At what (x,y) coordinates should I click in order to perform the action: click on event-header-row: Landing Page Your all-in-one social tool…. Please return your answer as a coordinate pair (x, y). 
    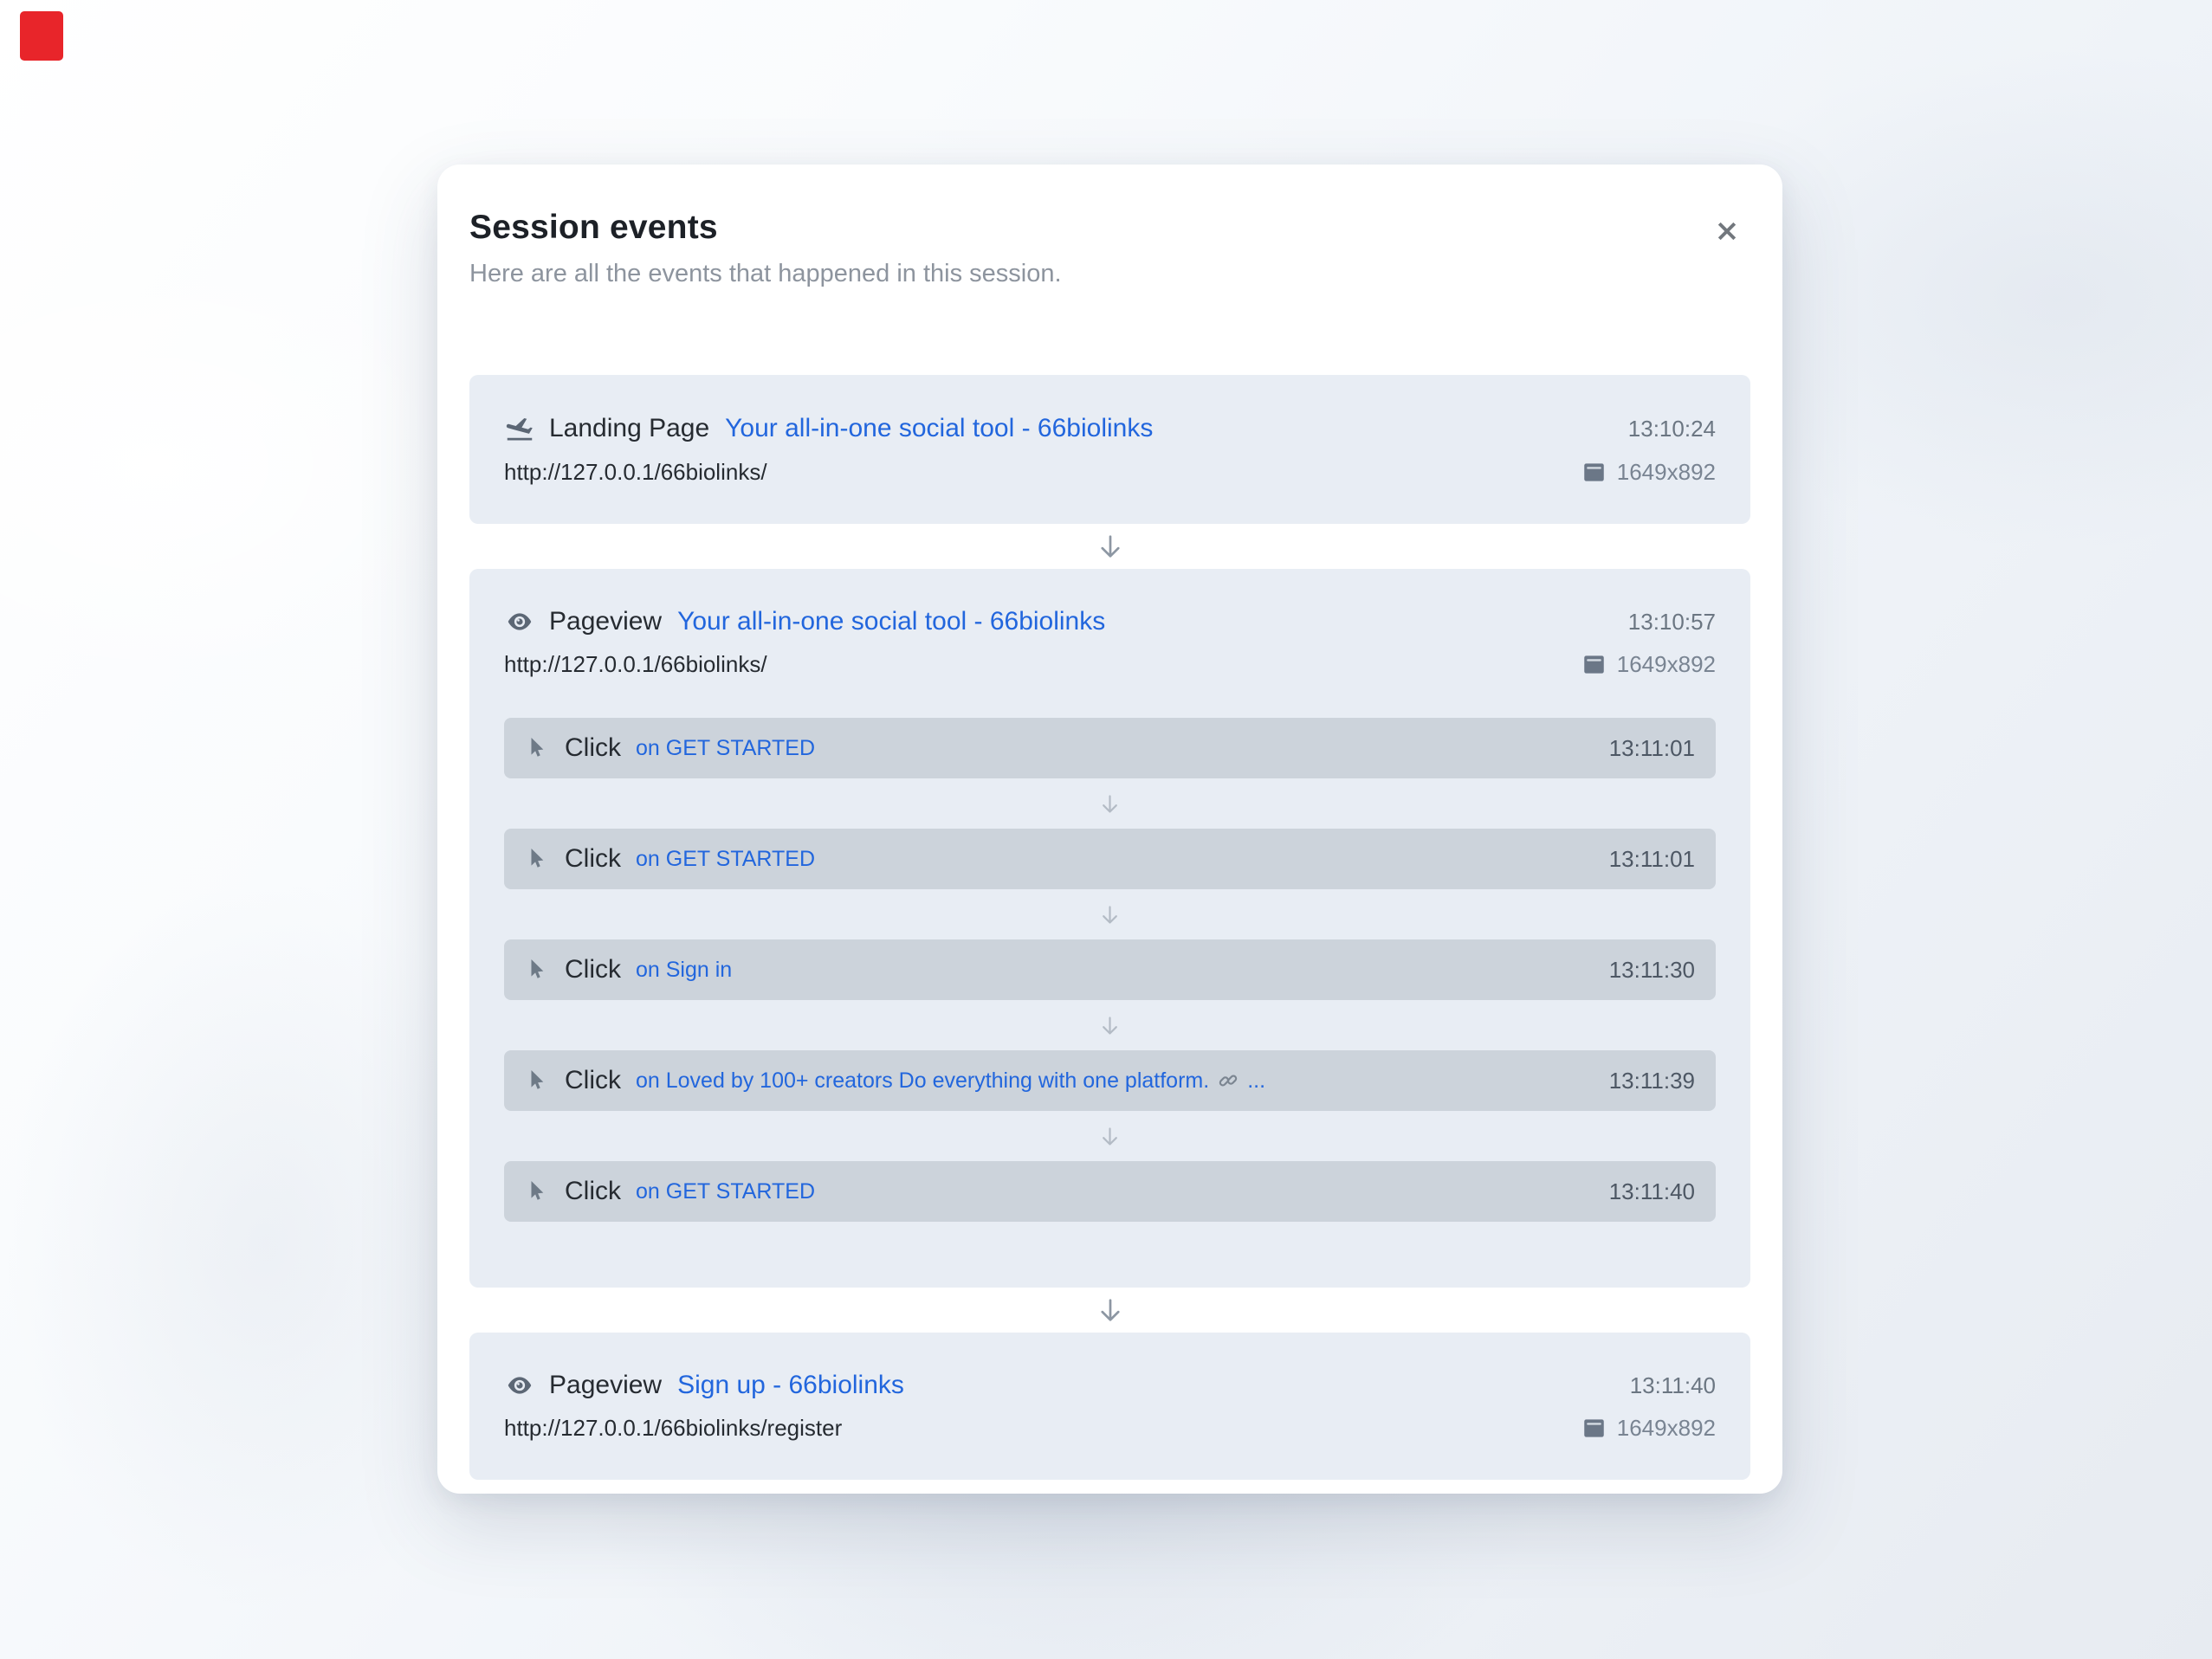
    Looking at the image, I should click on (1110, 428).